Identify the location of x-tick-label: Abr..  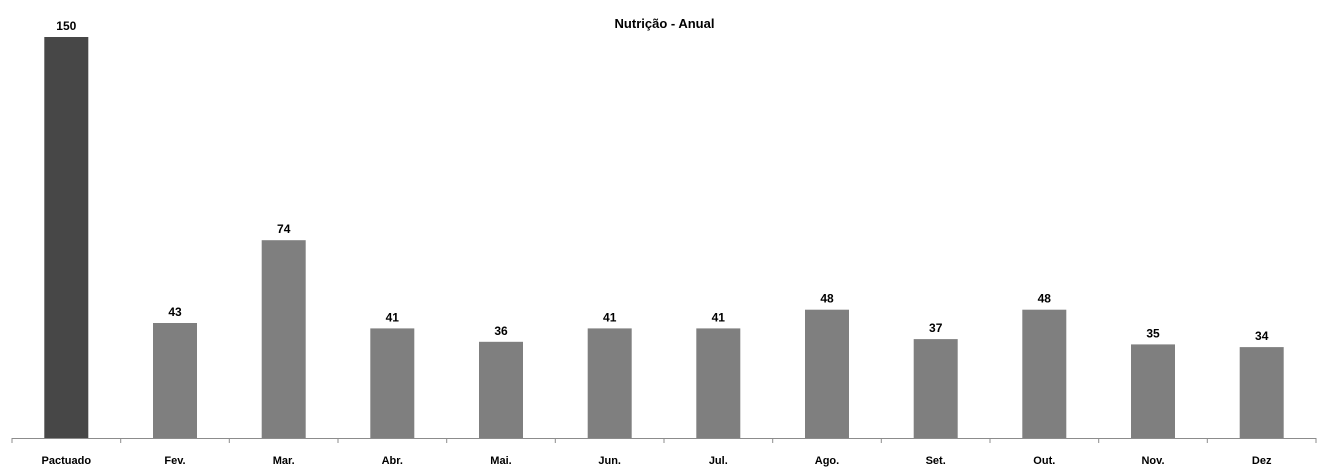
(392, 461).